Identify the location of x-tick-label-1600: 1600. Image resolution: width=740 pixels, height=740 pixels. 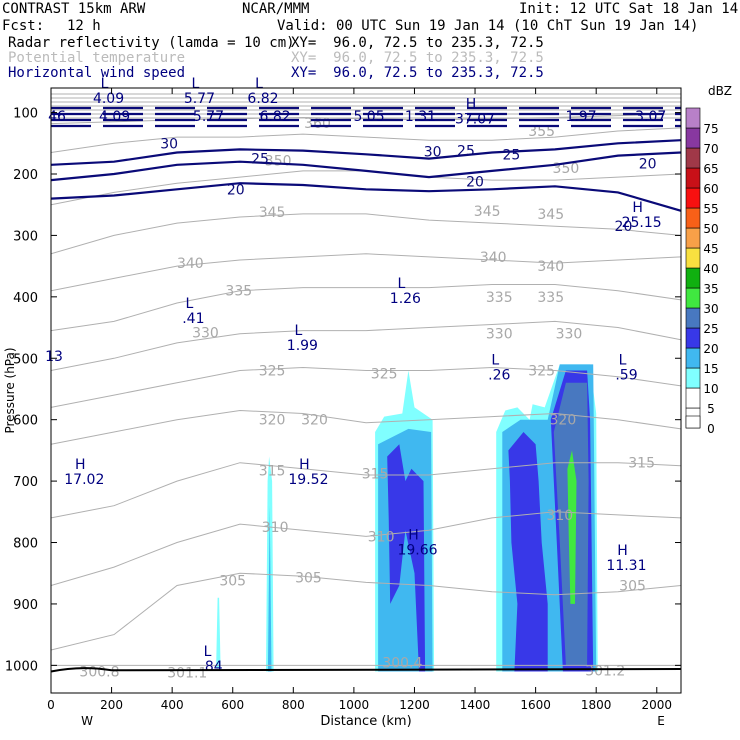
(535, 705).